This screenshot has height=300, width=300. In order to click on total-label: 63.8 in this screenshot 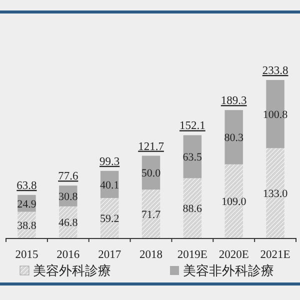, I will do `click(27, 186)`.